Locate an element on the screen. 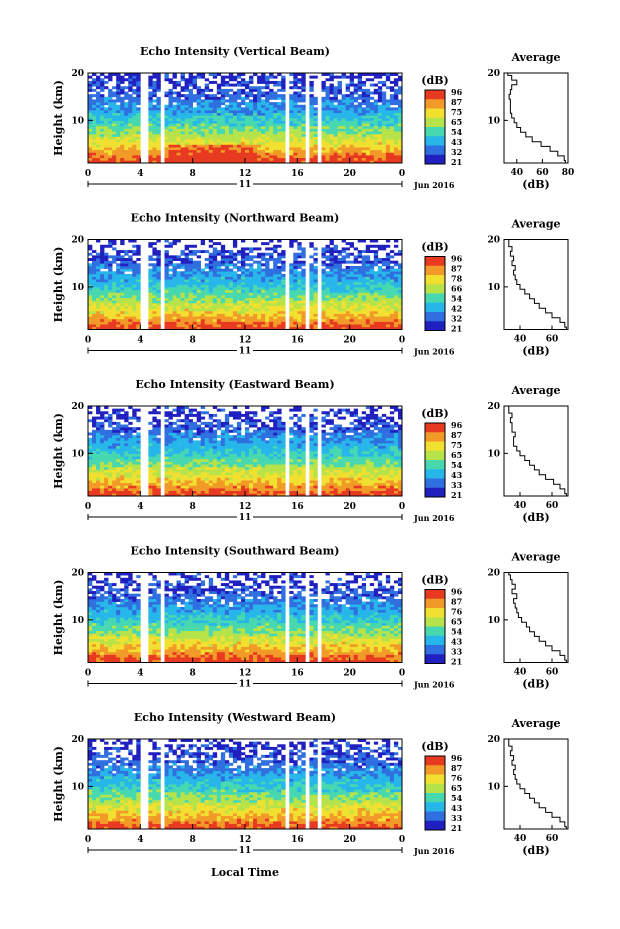 The image size is (620, 929). average-y-tick-label: 10 is located at coordinates (493, 121).